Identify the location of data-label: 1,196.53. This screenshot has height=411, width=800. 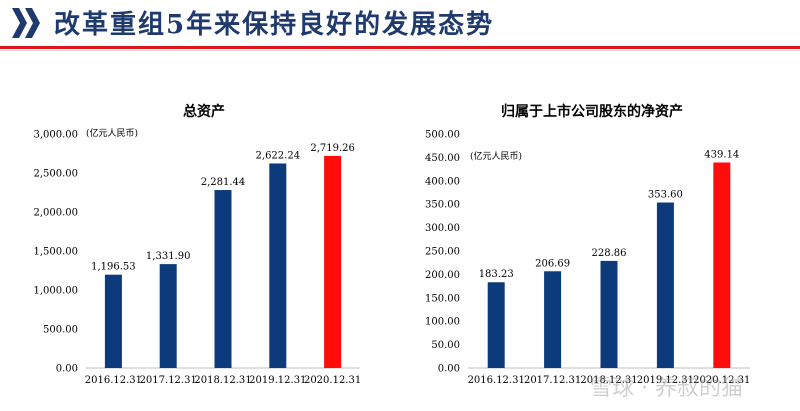
(113, 267).